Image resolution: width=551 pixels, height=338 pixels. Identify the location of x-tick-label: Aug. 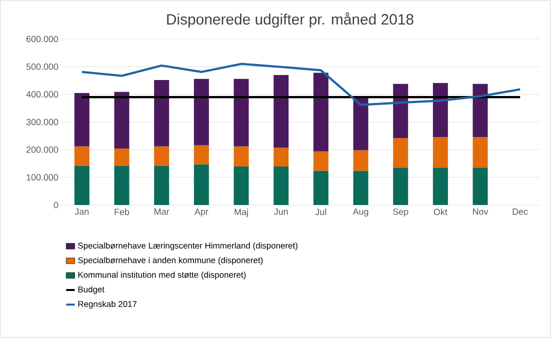
(360, 212).